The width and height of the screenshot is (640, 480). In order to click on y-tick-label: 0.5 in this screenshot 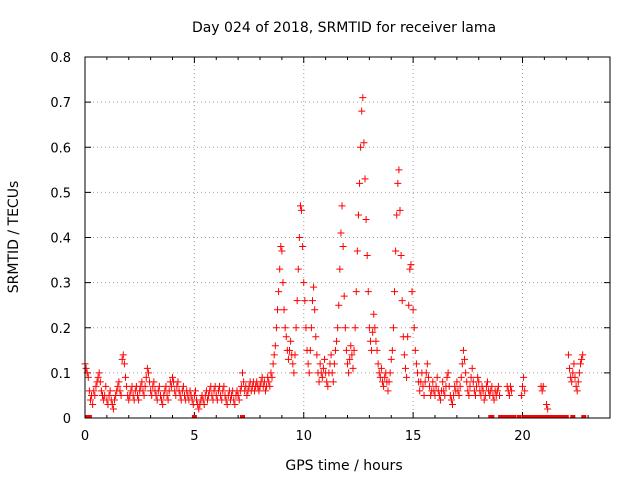, I will do `click(60, 193)`.